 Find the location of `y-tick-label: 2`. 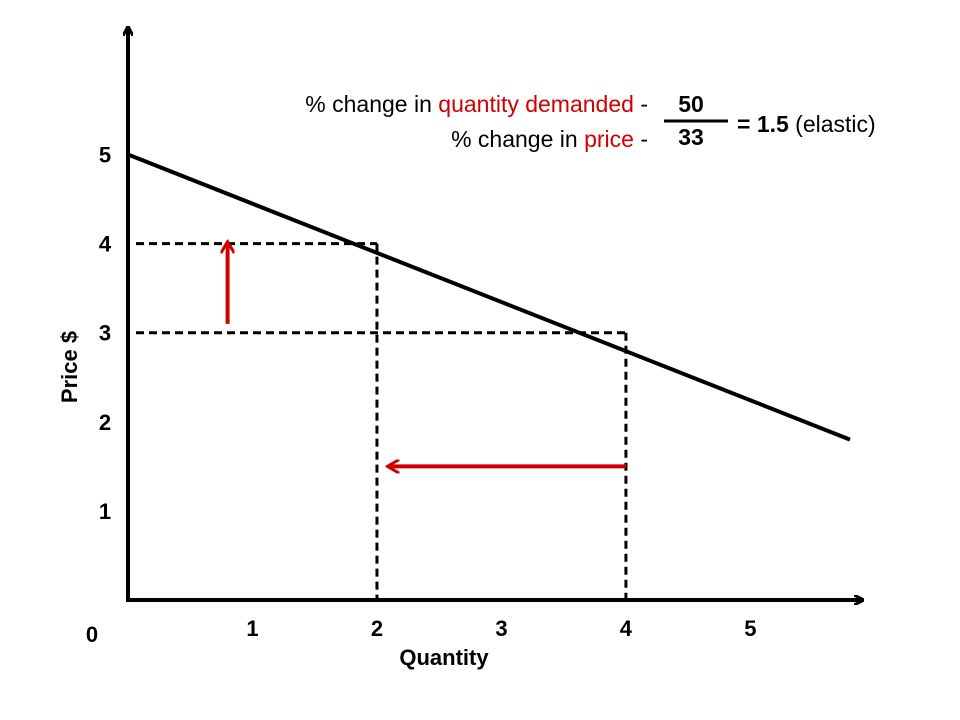

y-tick-label: 2 is located at coordinates (105, 422).